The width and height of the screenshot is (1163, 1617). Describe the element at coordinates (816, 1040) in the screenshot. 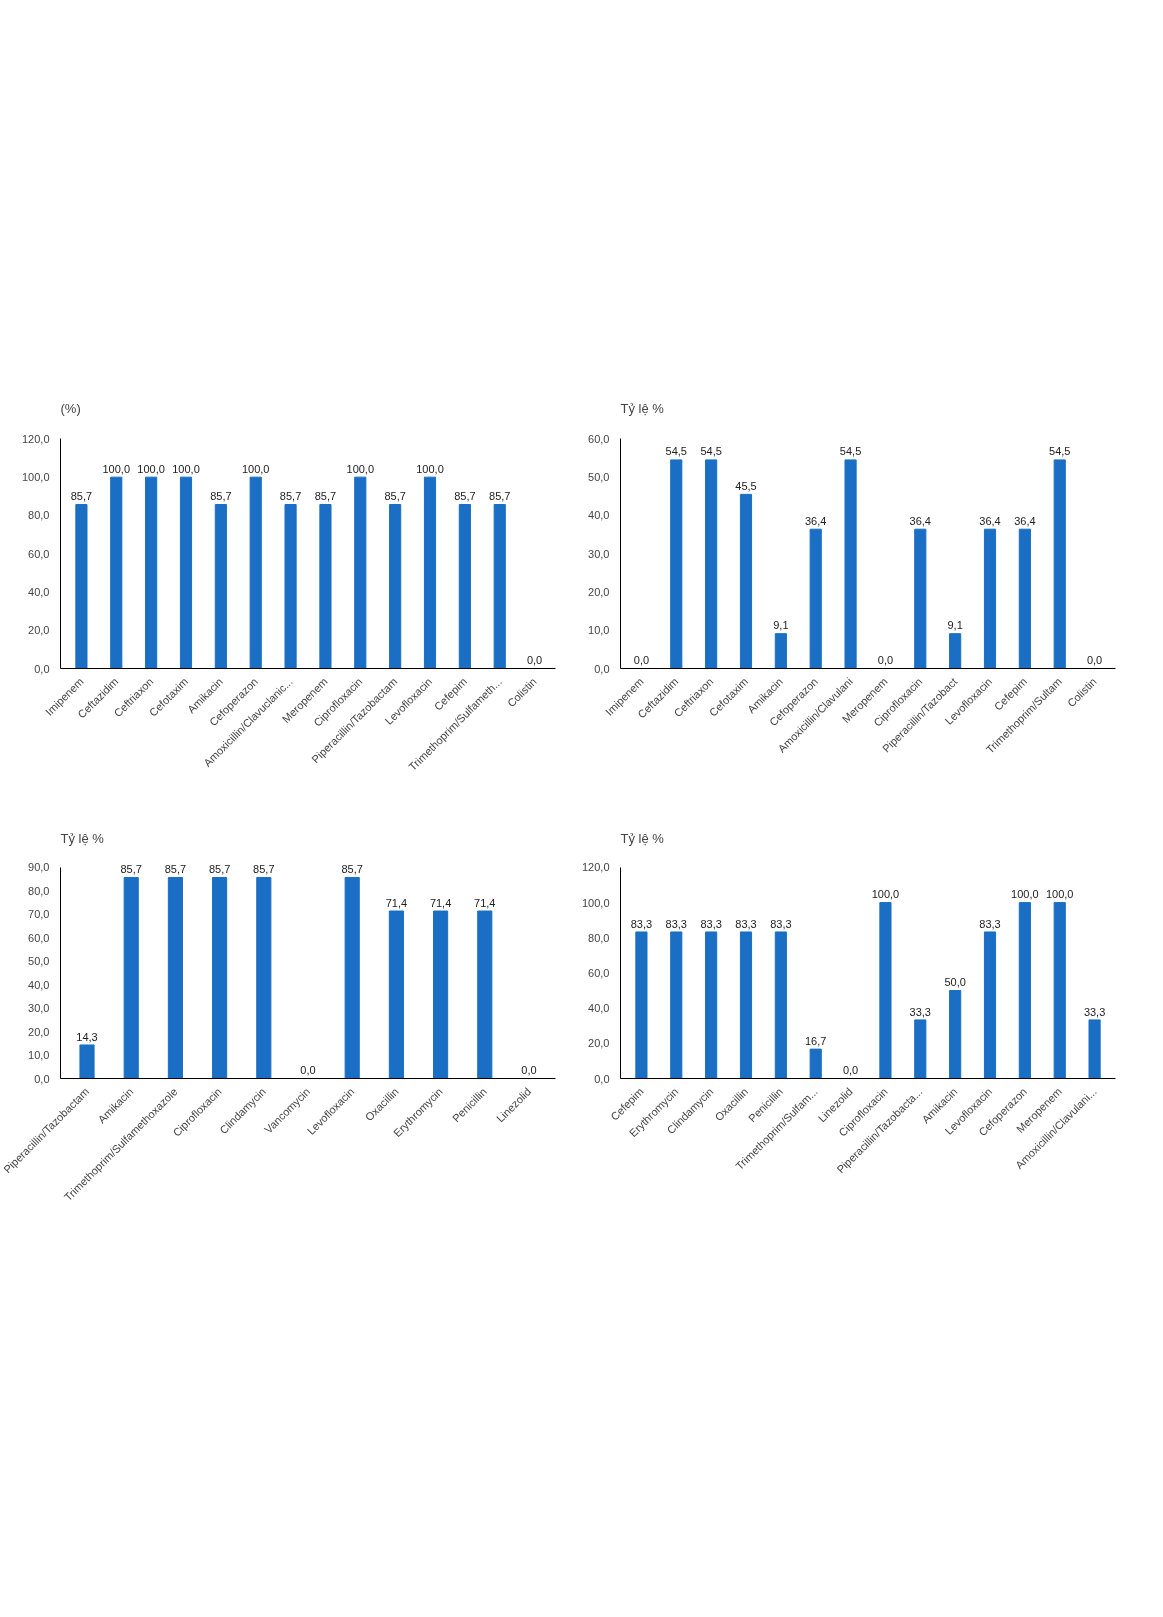

I see `data-label: 16,7` at that location.